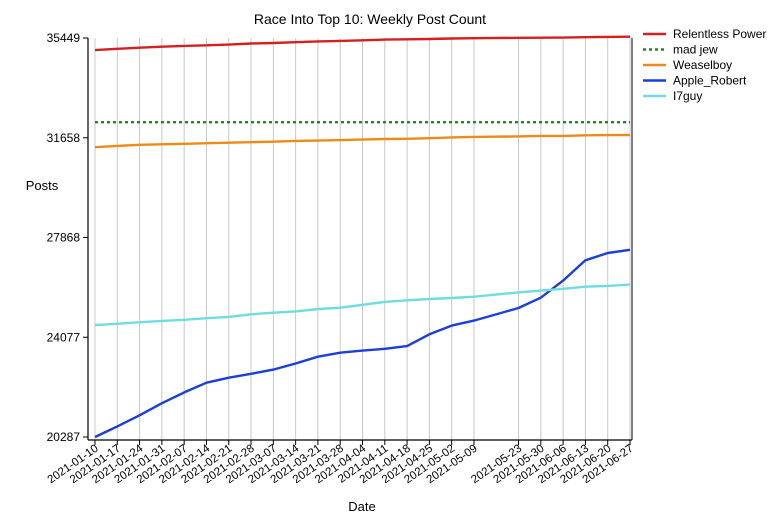 The image size is (775, 525). I want to click on y-tick-label: 20287, so click(64, 437).